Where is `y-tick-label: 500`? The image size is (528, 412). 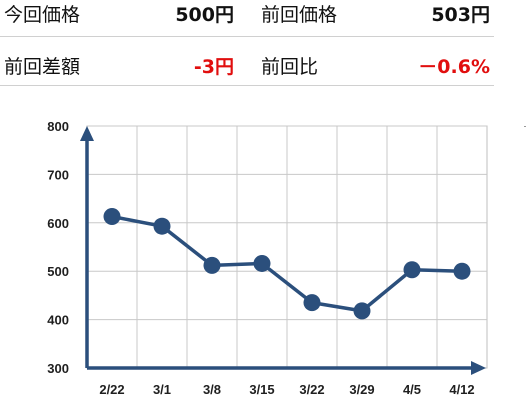
y-tick-label: 500 is located at coordinates (58, 271).